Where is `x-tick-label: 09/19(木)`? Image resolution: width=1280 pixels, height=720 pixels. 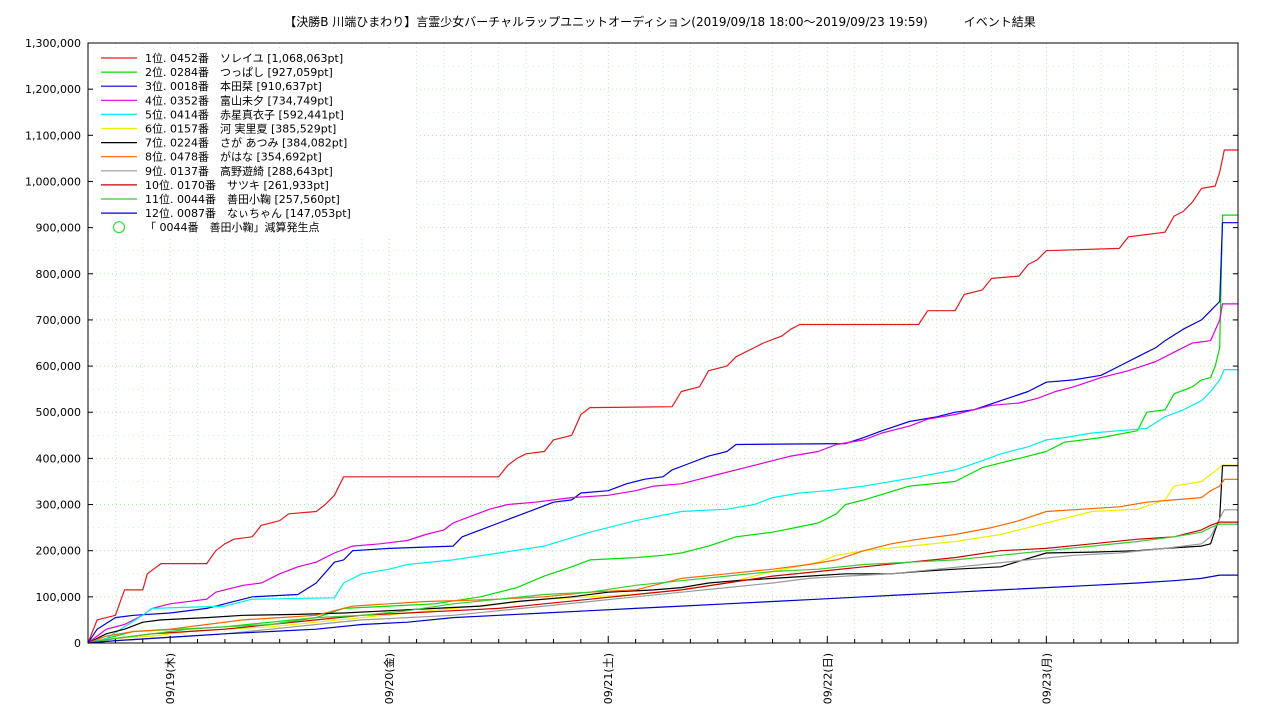
x-tick-label: 09/19(木) is located at coordinates (170, 678).